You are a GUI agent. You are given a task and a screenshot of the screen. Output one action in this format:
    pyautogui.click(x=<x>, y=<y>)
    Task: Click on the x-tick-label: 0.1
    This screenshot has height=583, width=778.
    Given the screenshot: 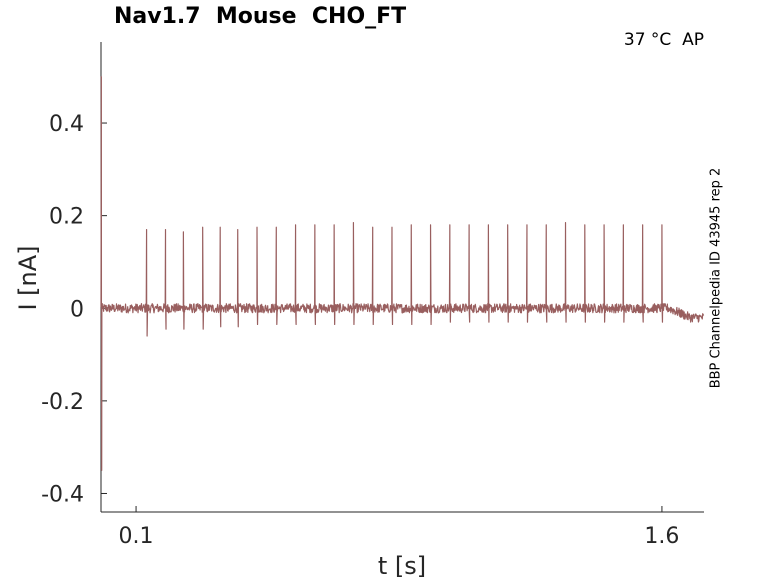 What is the action you would take?
    pyautogui.click(x=136, y=536)
    